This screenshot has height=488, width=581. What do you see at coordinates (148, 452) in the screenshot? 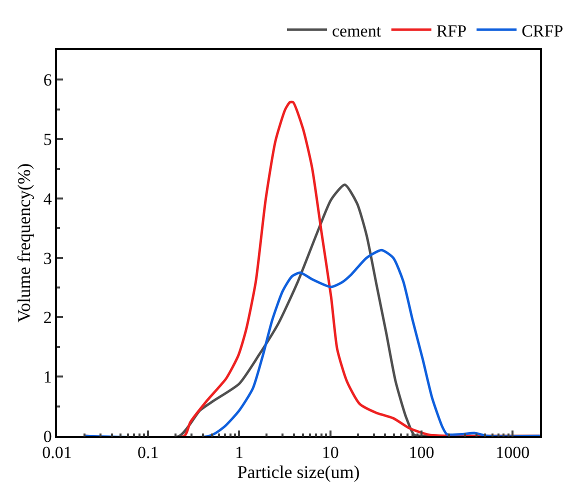
I see `x-tick-label: 0.1` at bounding box center [148, 452].